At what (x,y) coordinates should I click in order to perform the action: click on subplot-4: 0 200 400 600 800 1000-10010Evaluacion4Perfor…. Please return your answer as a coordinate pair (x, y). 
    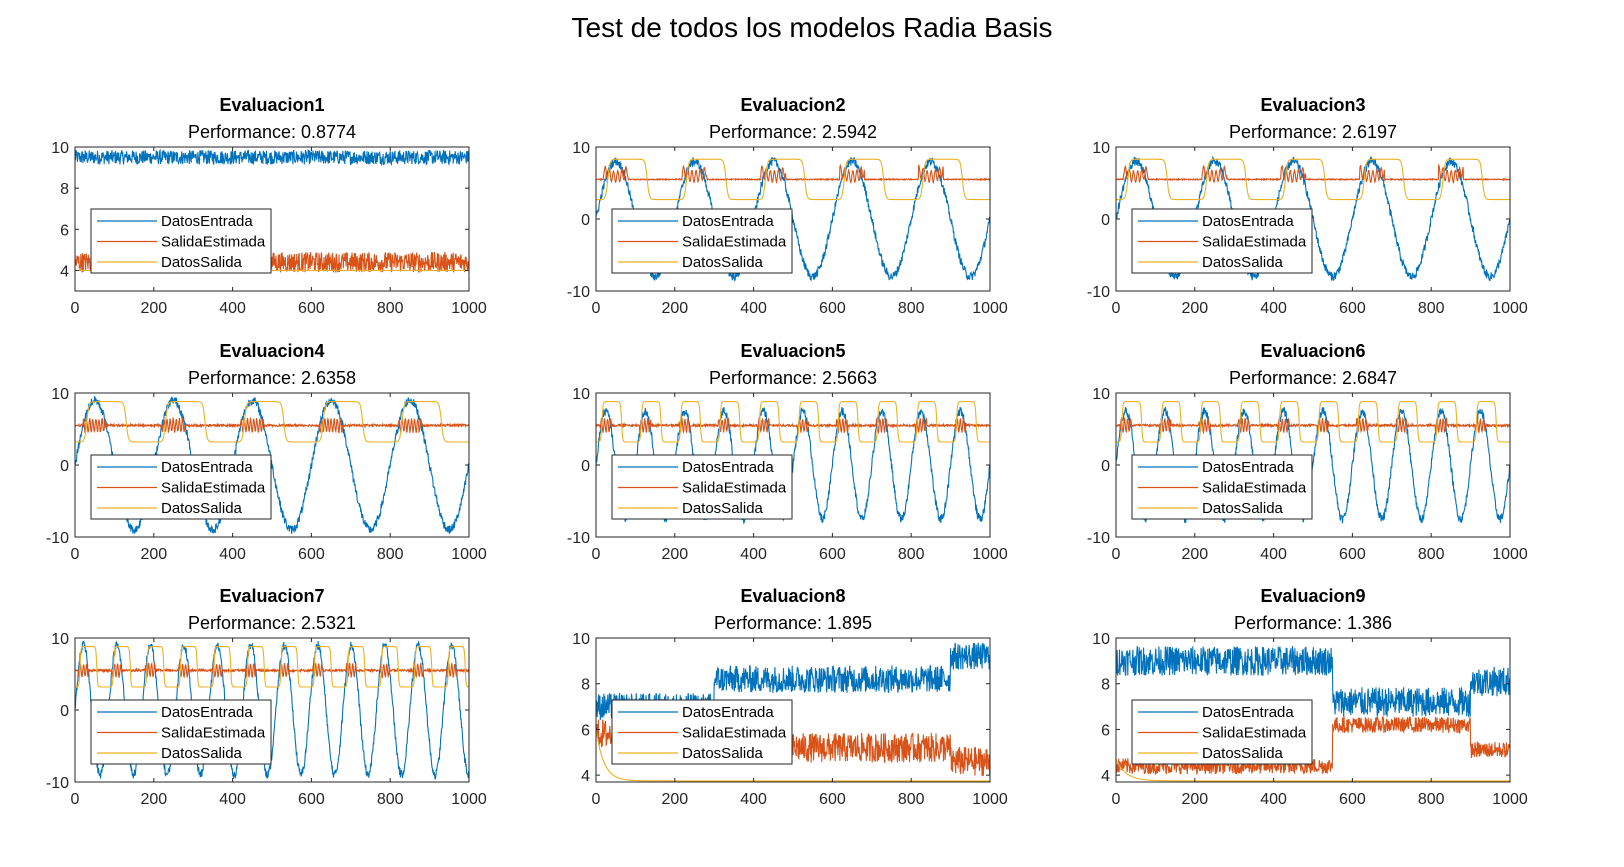
    Looking at the image, I should click on (266, 452).